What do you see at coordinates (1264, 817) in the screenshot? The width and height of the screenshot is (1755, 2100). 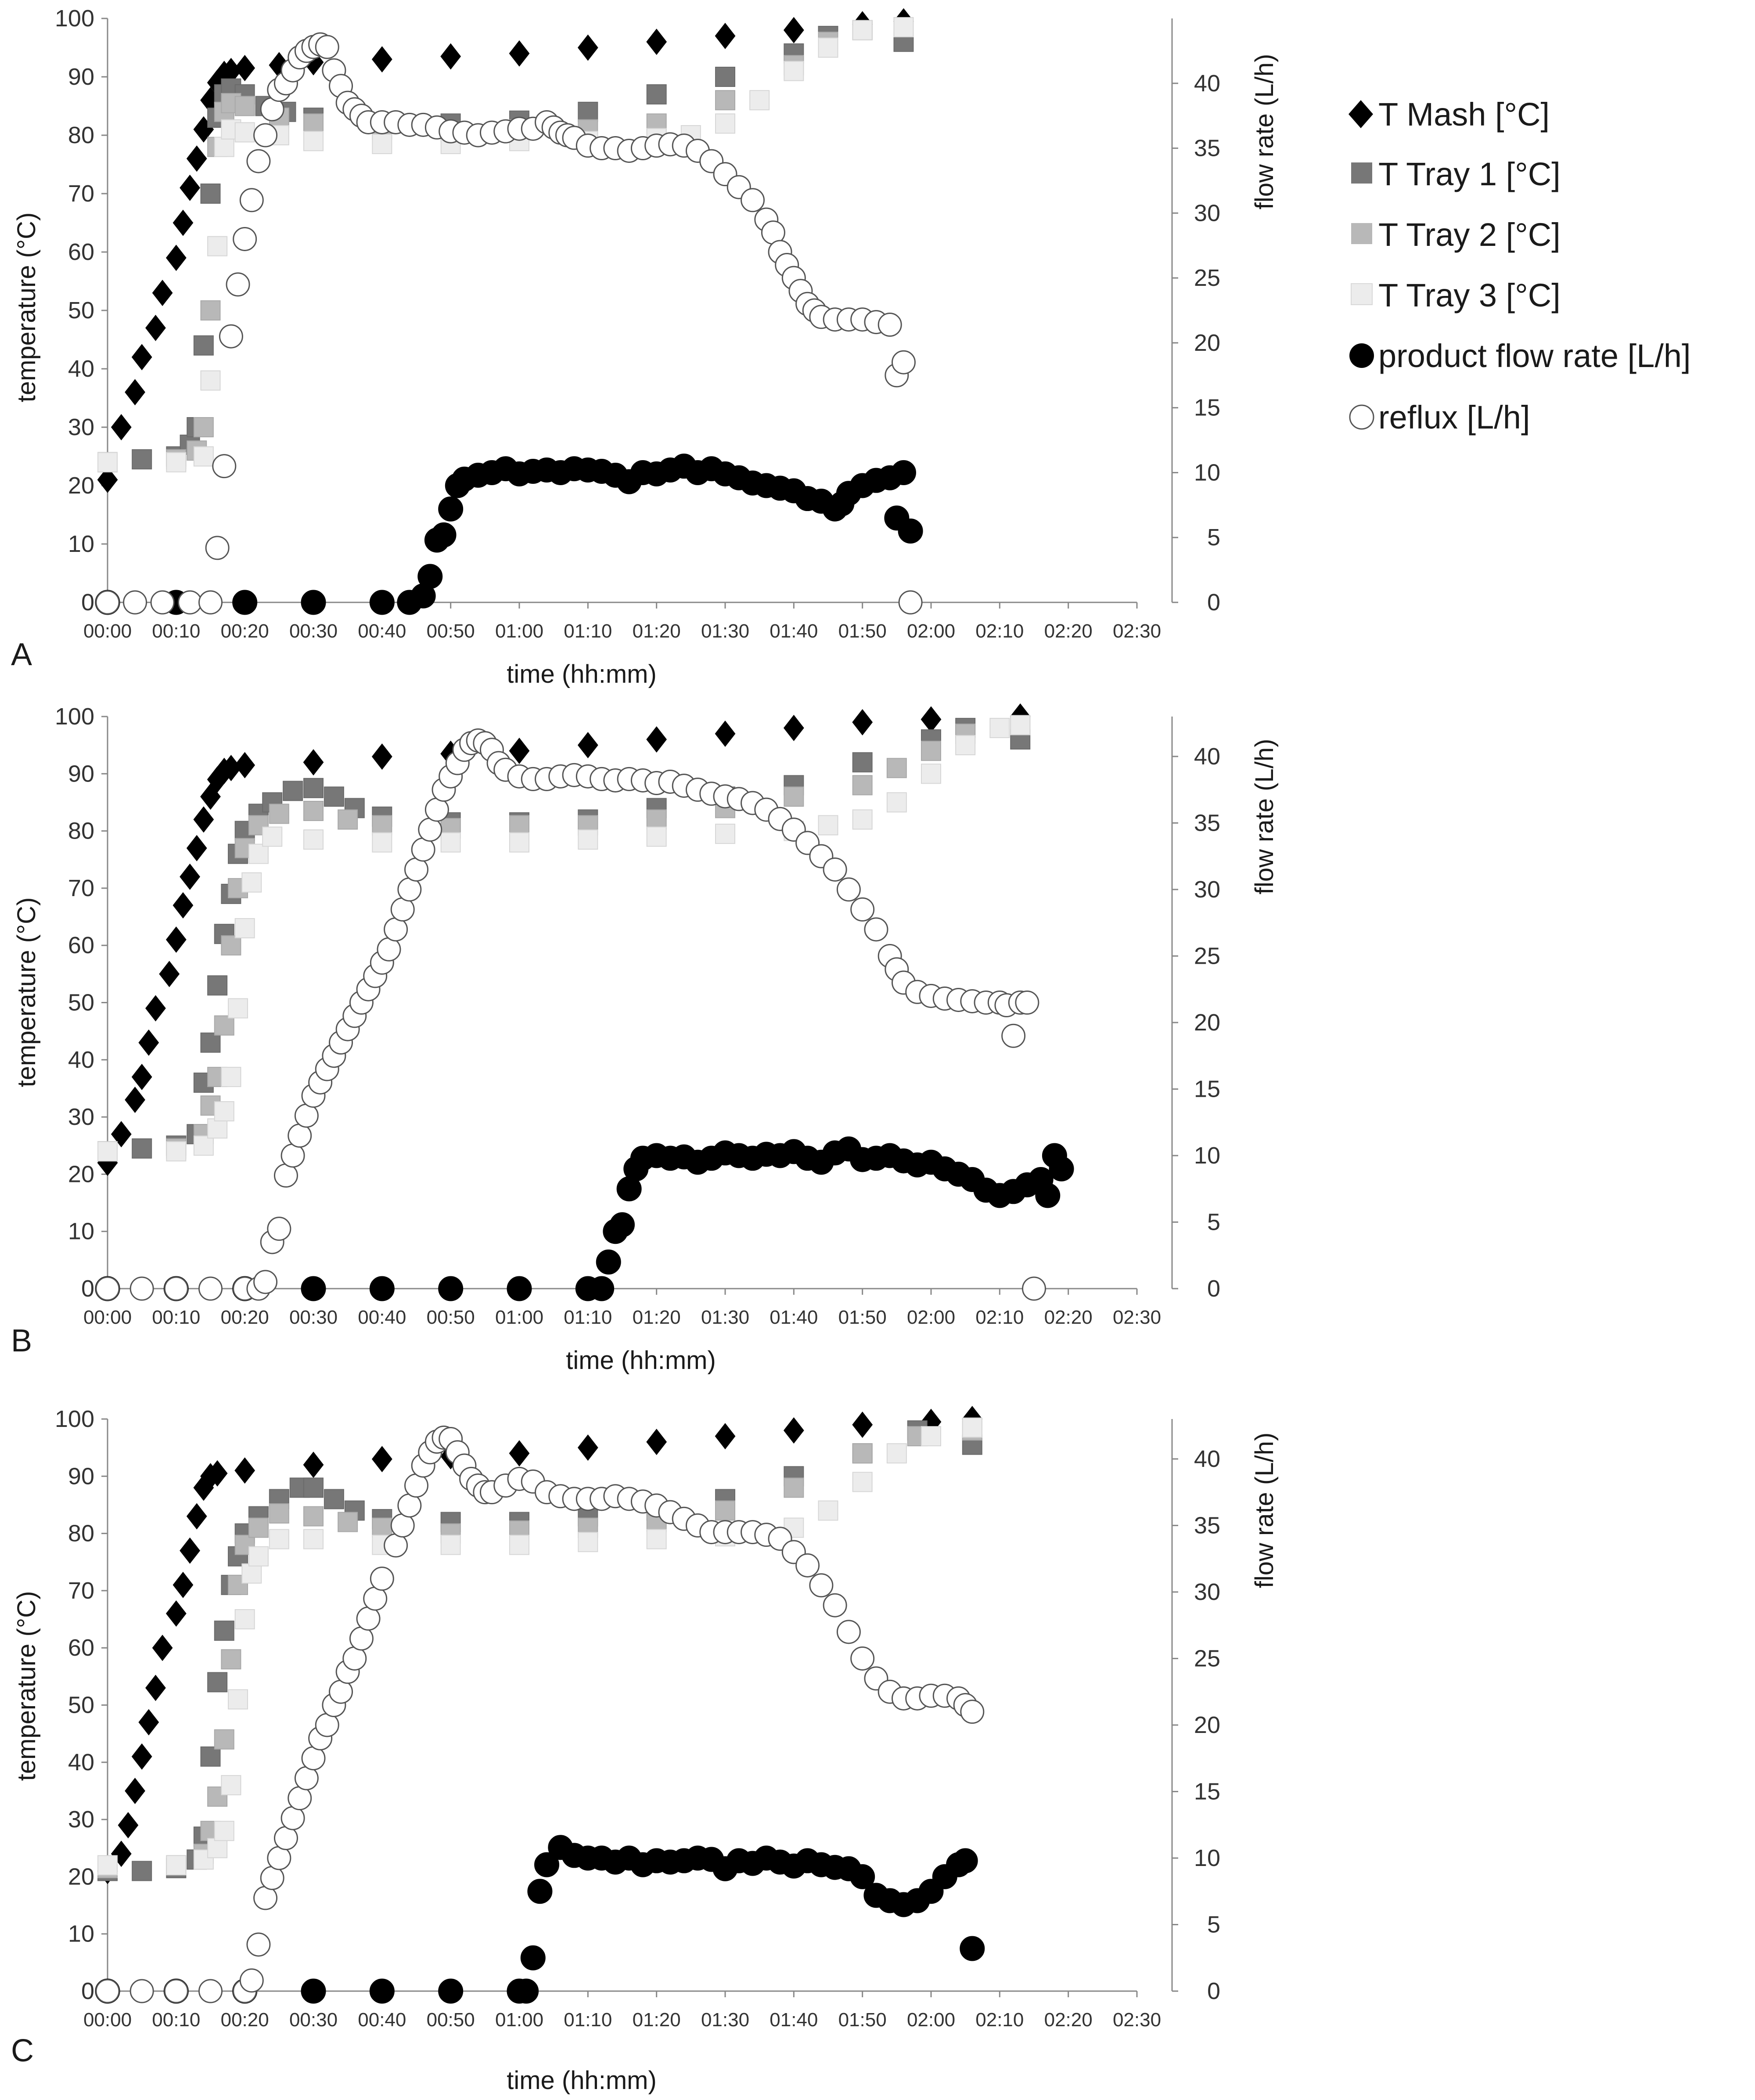 I see `panel-b-y2label: flow rate (L/h)` at bounding box center [1264, 817].